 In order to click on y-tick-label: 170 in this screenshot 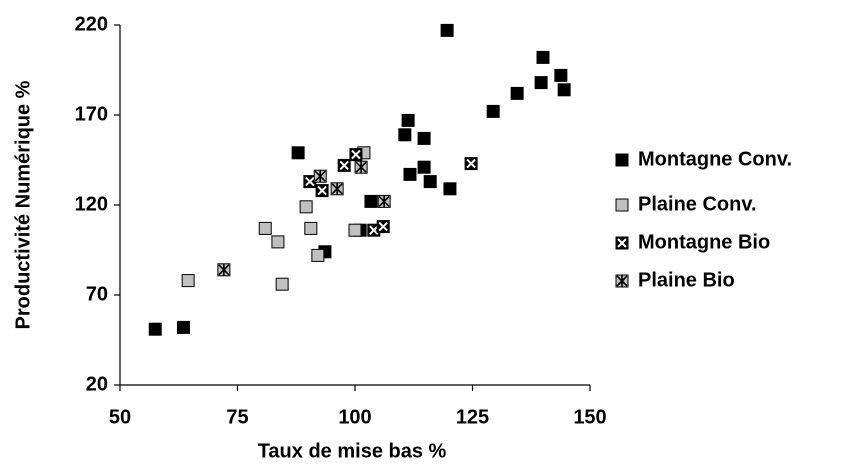, I will do `click(91, 114)`.